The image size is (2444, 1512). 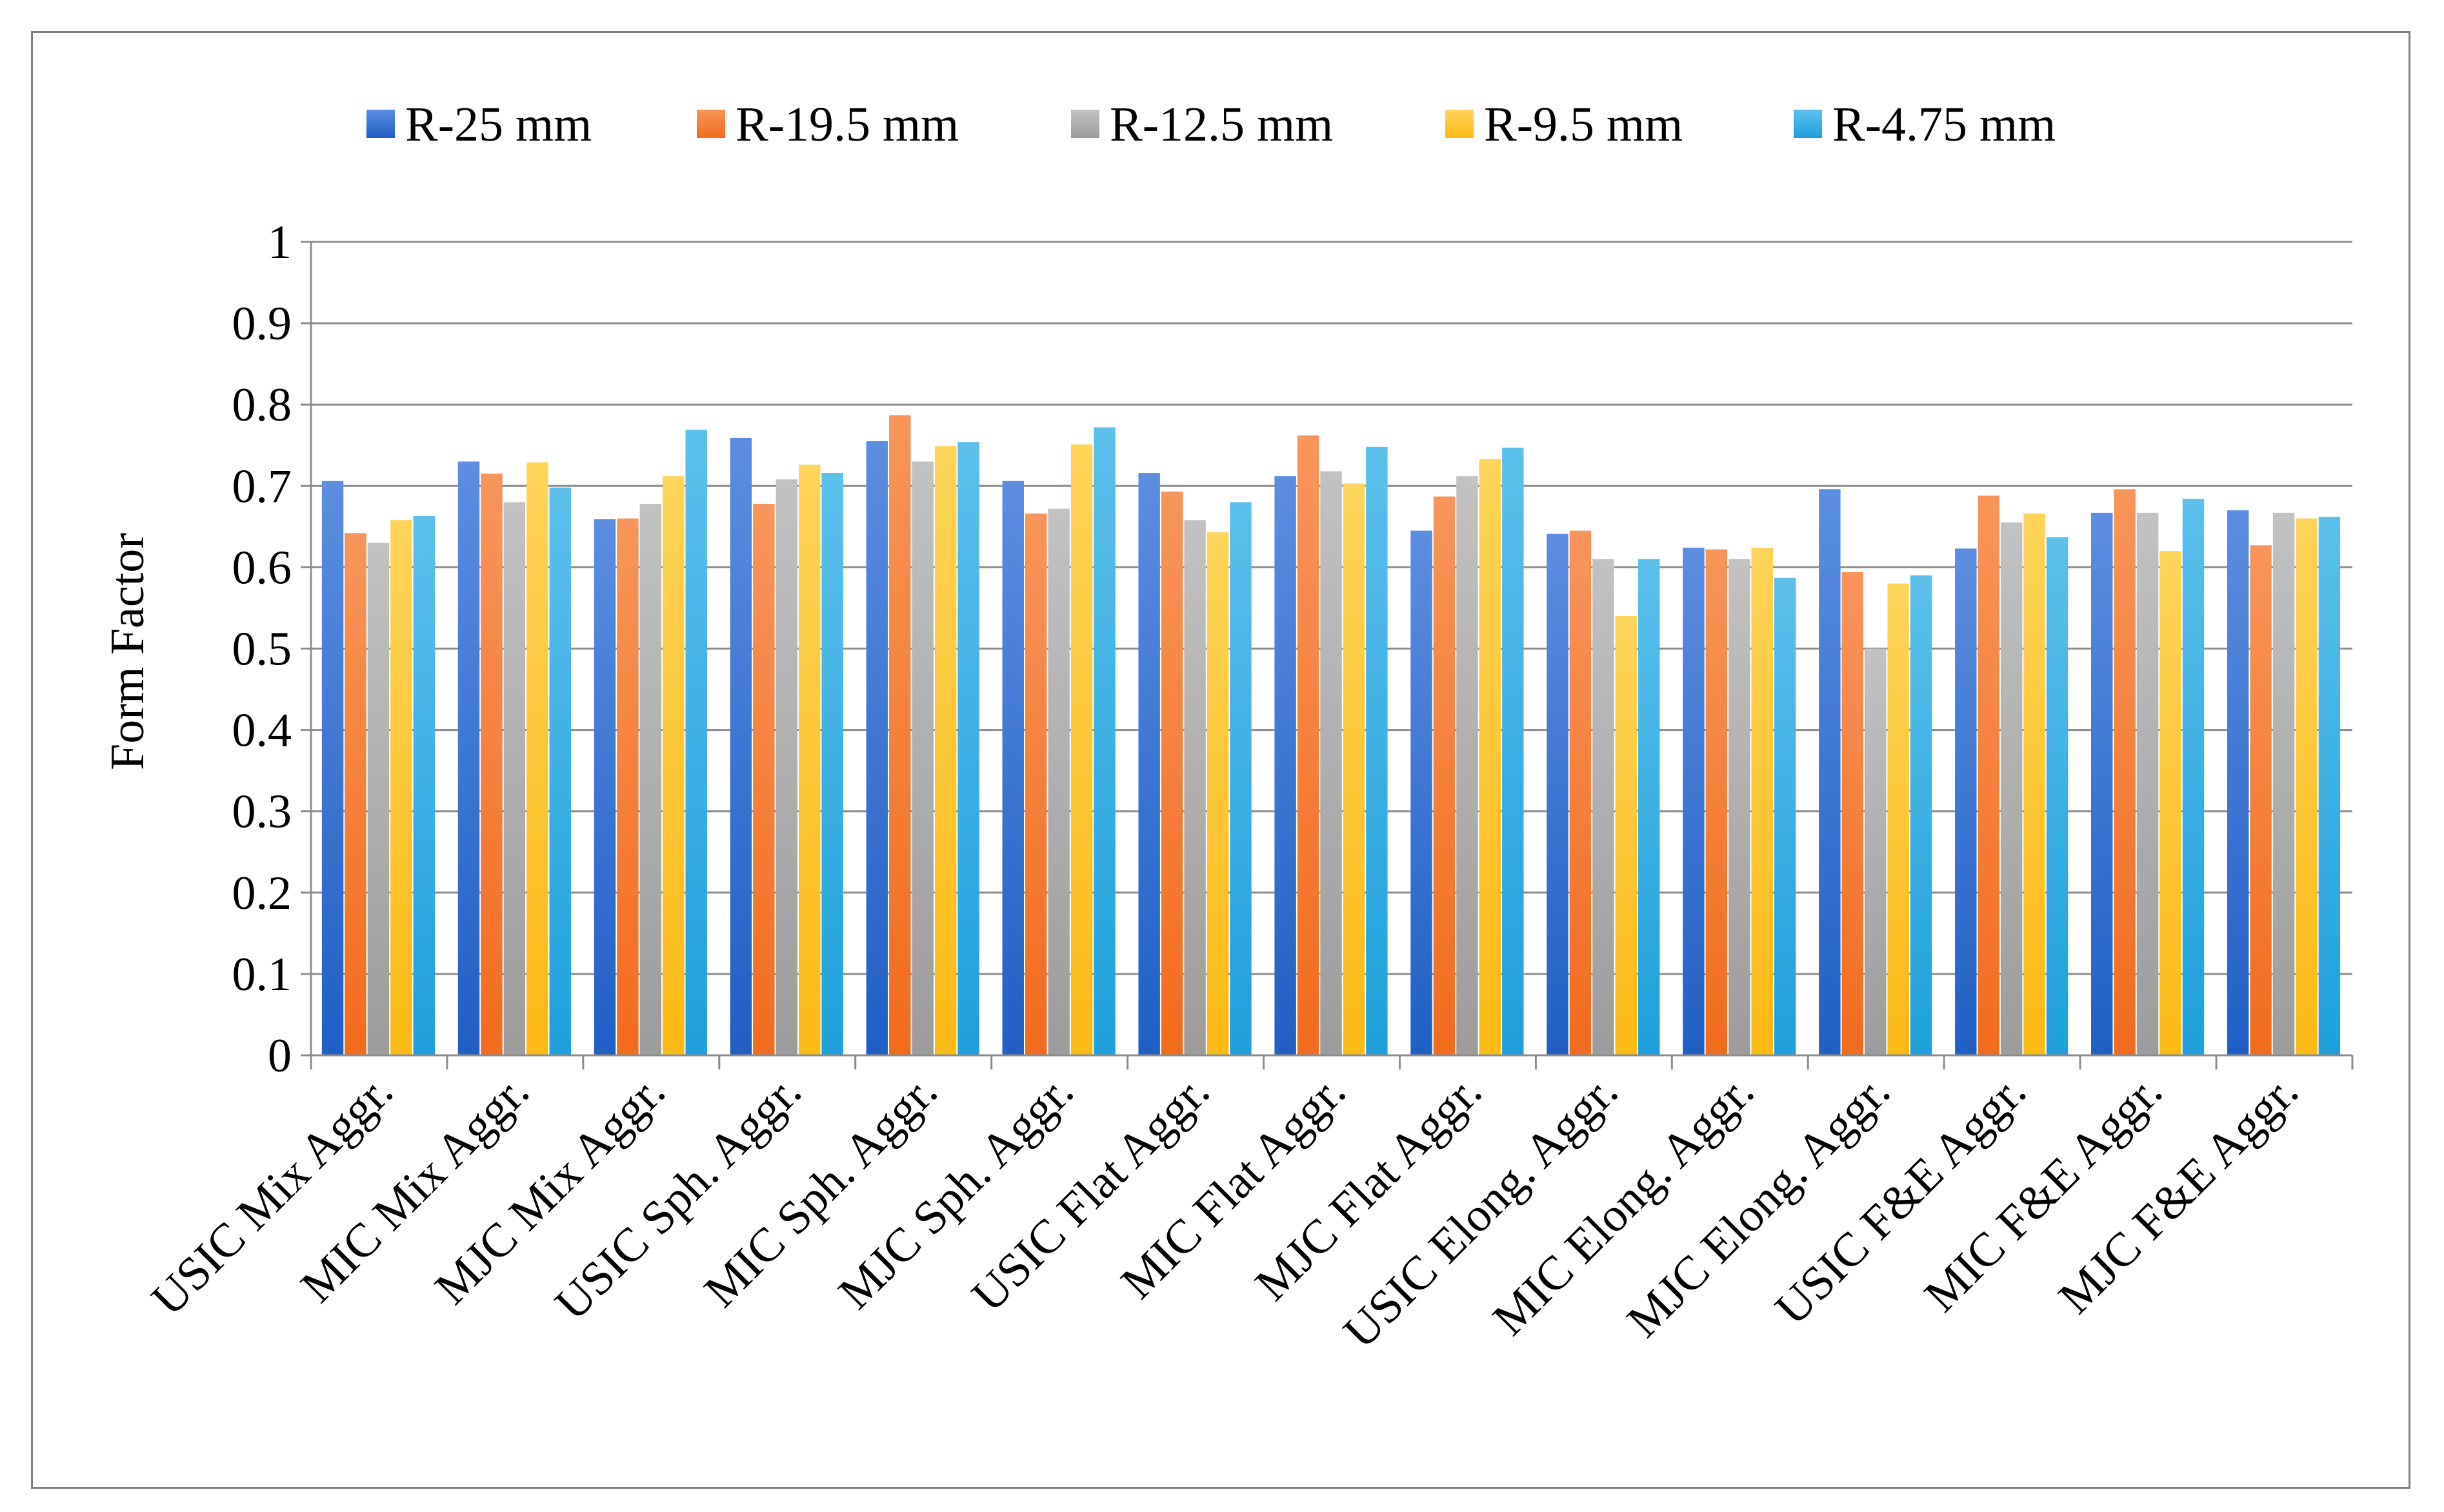 What do you see at coordinates (262, 406) in the screenshot?
I see `y-tick-label: 0.8` at bounding box center [262, 406].